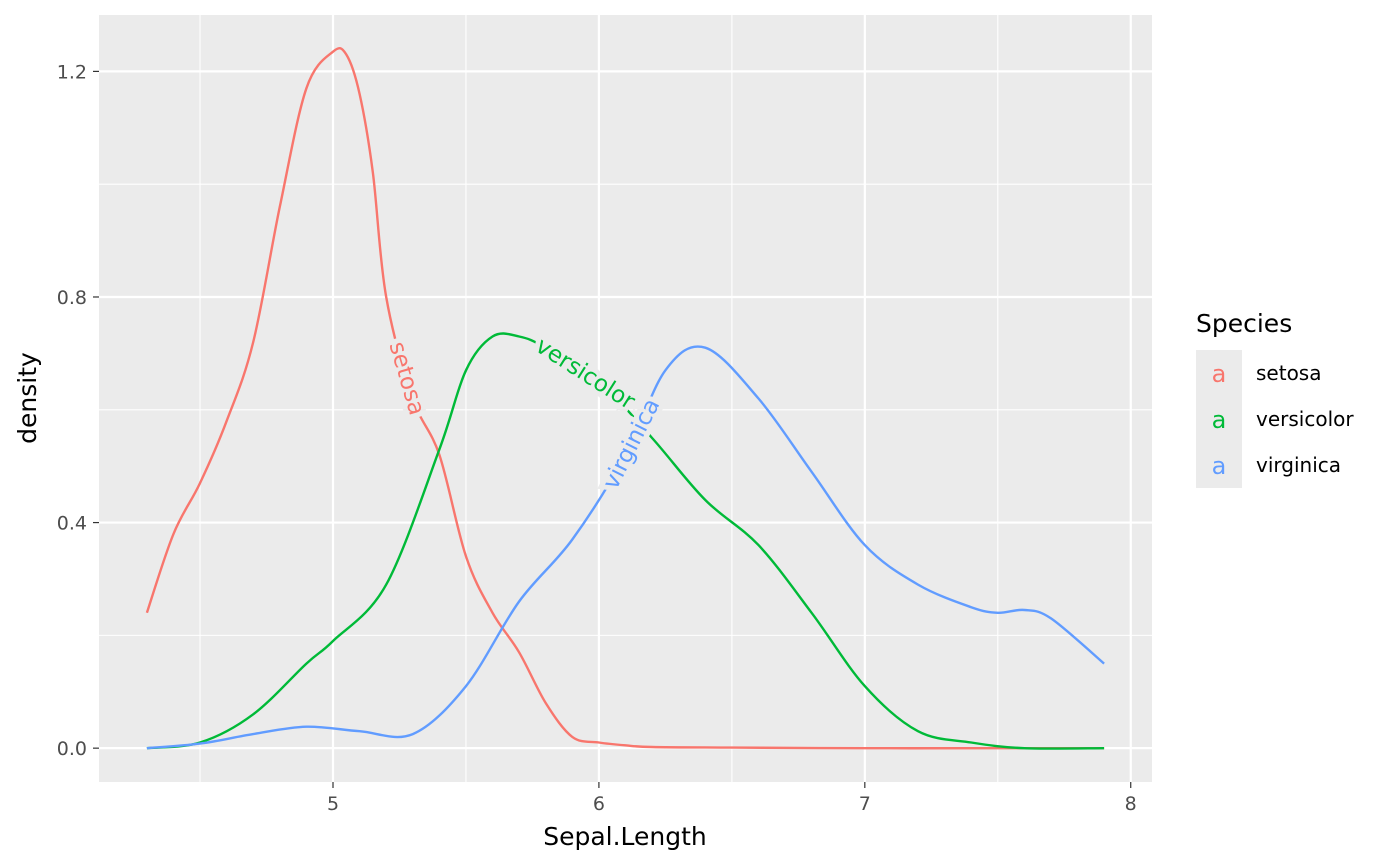 The image size is (1400, 866). I want to click on y-tick-label: 0.4, so click(72, 524).